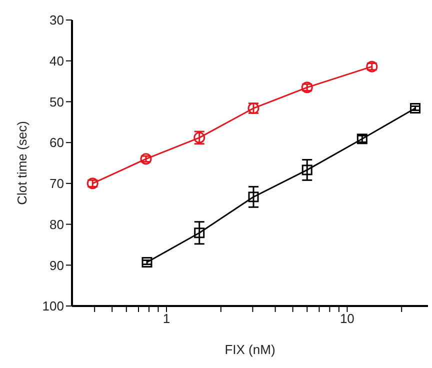 The width and height of the screenshot is (432, 368). What do you see at coordinates (57, 224) in the screenshot?
I see `y-tick-label: 80` at bounding box center [57, 224].